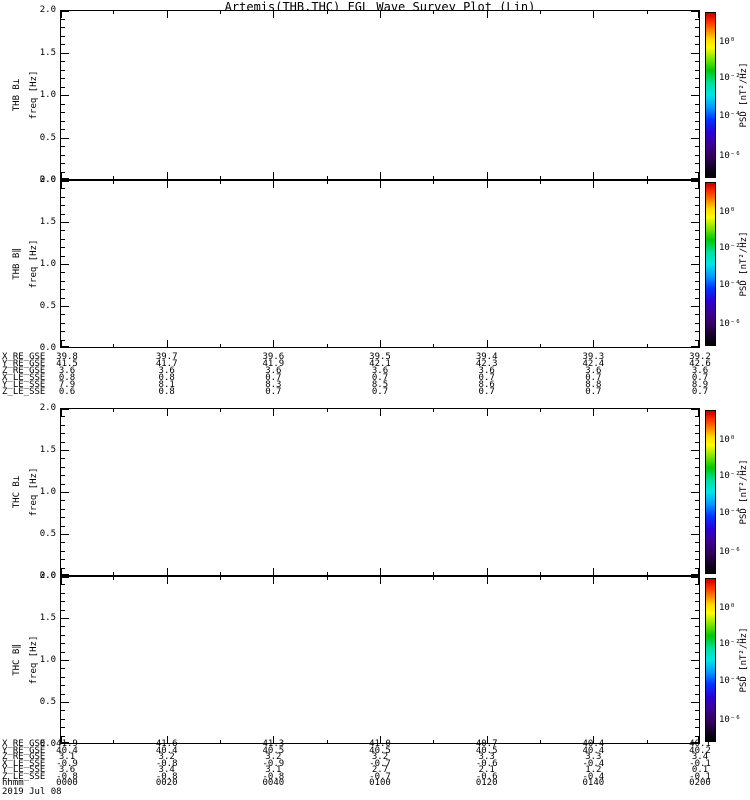 This screenshot has width=750, height=800. What do you see at coordinates (67, 392) in the screenshot?
I see `annotation-value: 0.6` at bounding box center [67, 392].